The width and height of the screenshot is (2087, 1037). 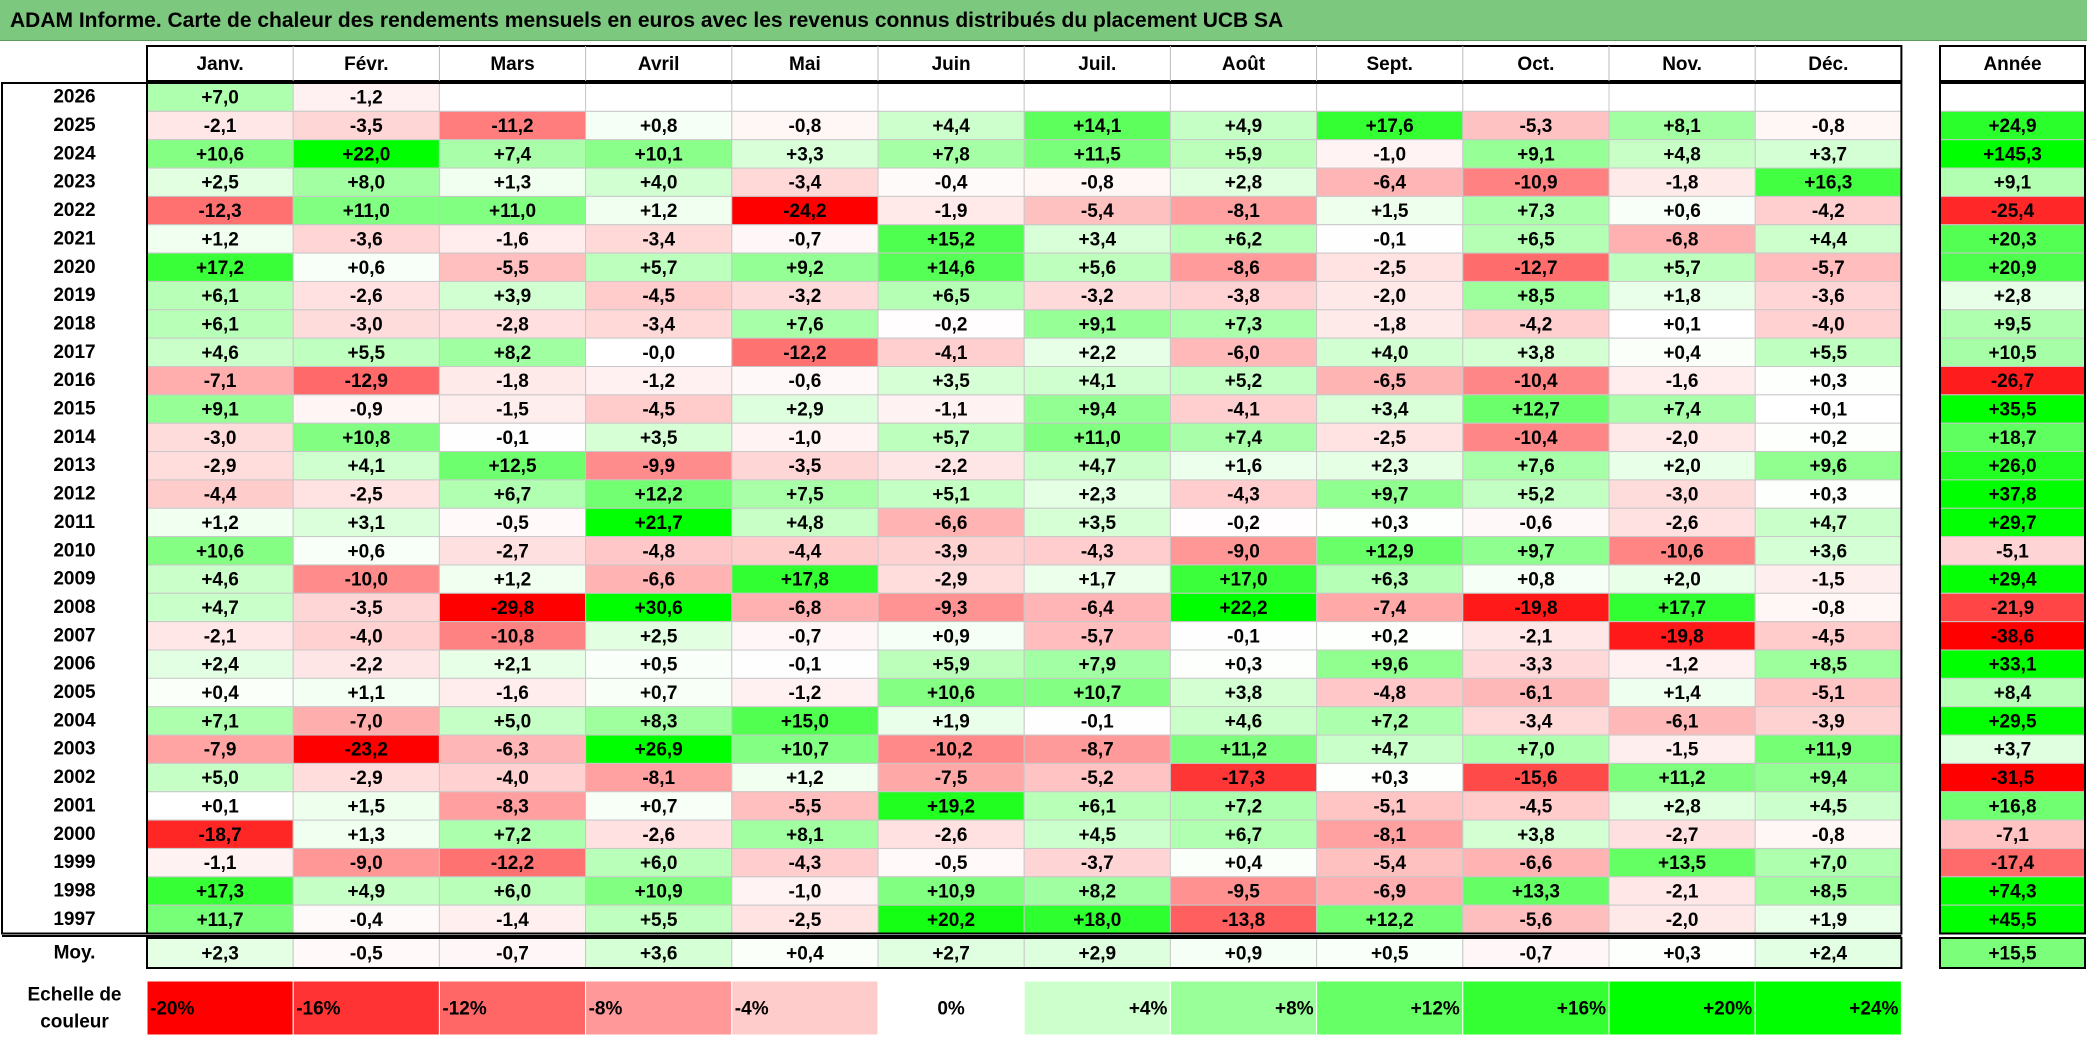 I want to click on cell-value-label: -5,7, so click(x=1828, y=268).